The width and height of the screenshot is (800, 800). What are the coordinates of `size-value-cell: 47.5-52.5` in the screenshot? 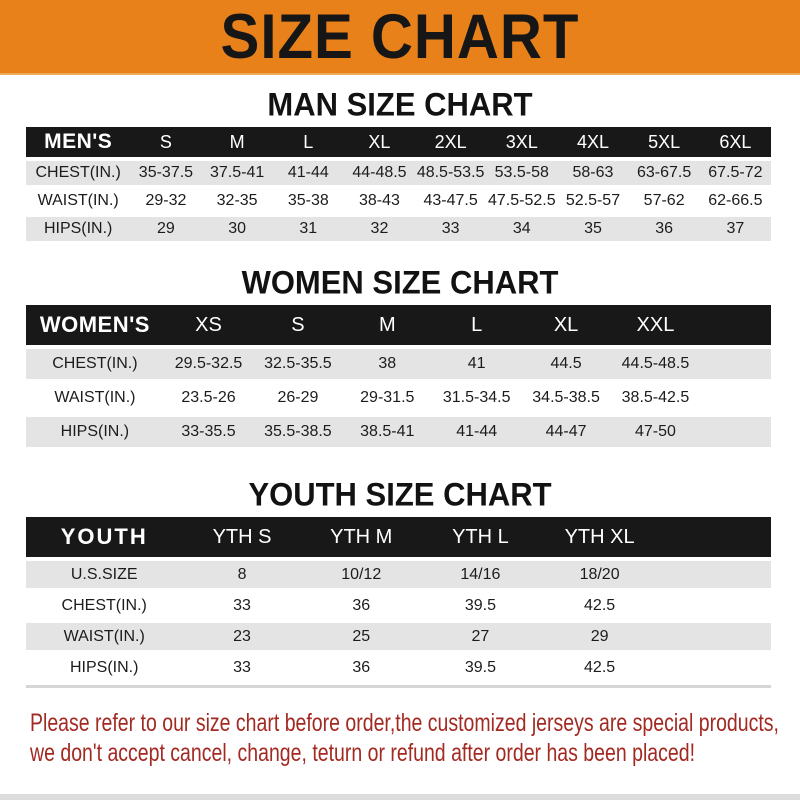 It's located at (522, 201).